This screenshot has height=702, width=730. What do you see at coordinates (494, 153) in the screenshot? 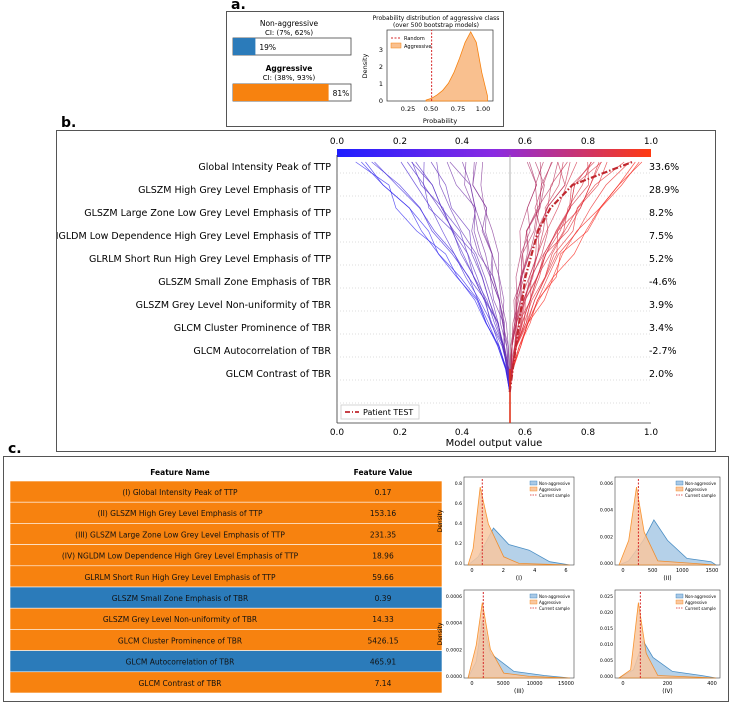
I see `colorbar` at bounding box center [494, 153].